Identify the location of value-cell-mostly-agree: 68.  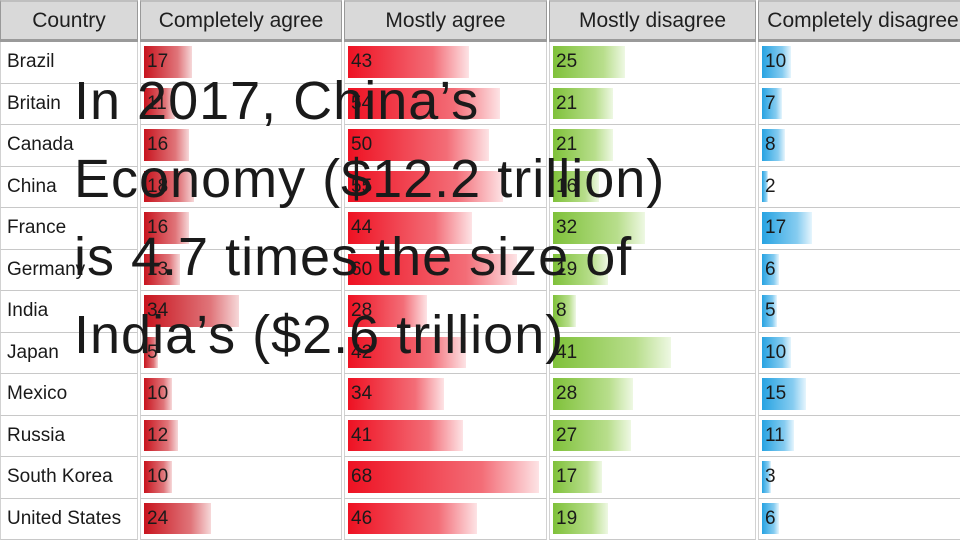
(445, 478).